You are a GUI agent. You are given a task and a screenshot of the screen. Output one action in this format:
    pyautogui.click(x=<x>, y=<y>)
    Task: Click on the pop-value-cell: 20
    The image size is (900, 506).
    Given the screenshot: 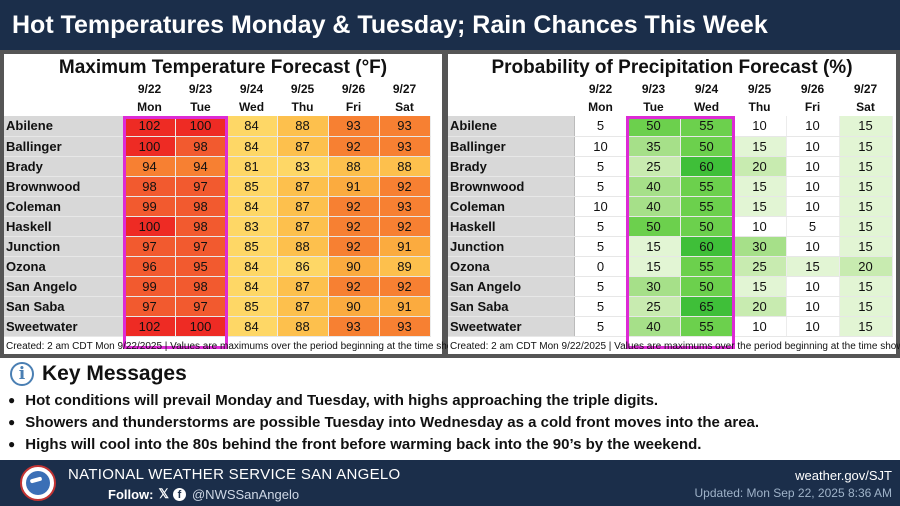 What is the action you would take?
    pyautogui.click(x=760, y=306)
    